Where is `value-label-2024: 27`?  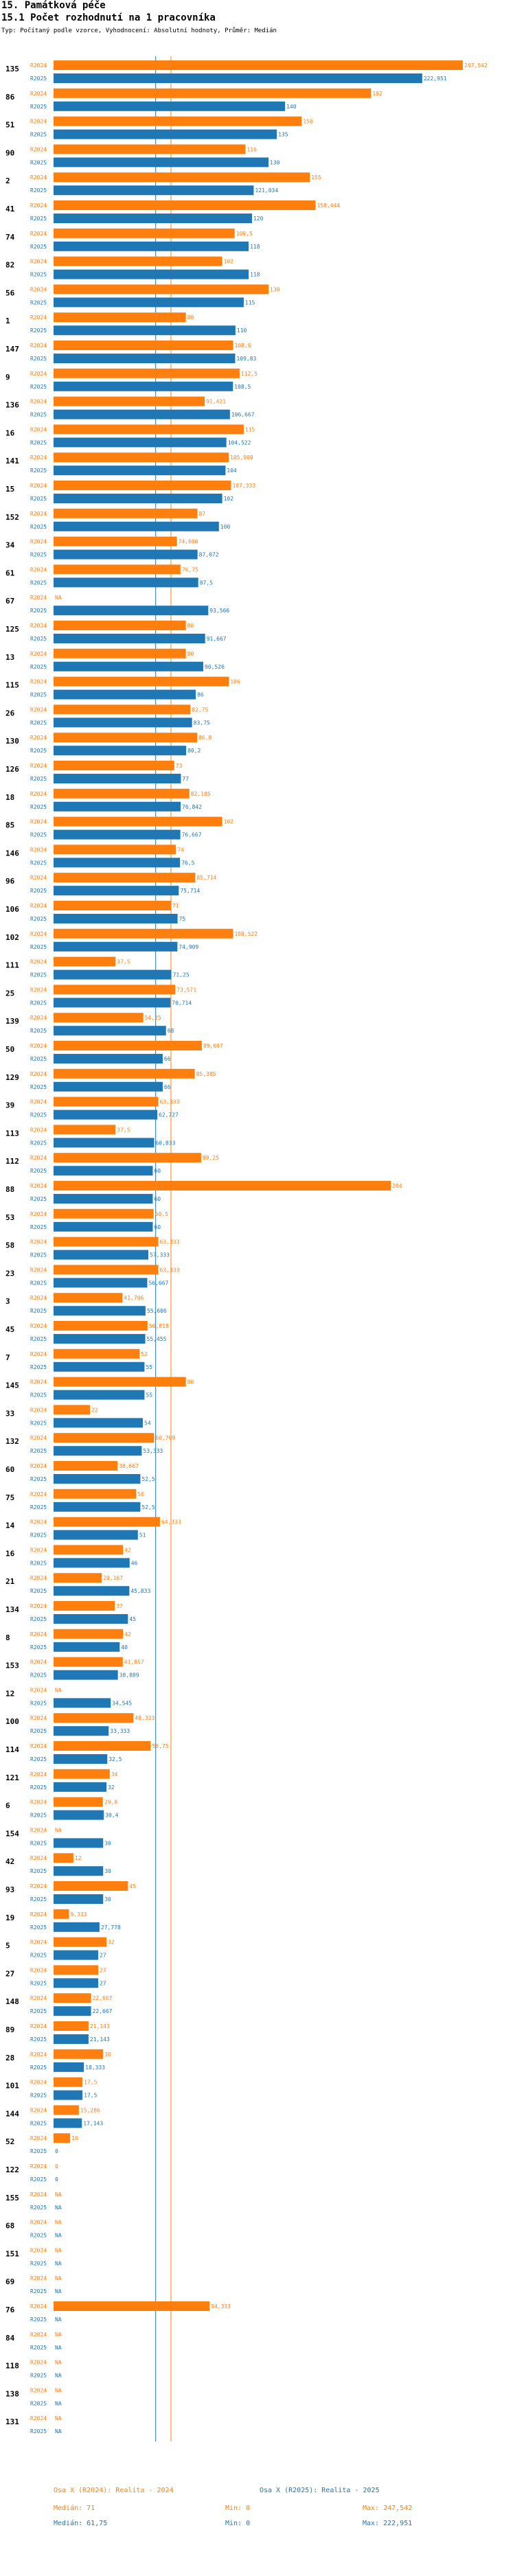
value-label-2024: 27 is located at coordinates (103, 1970).